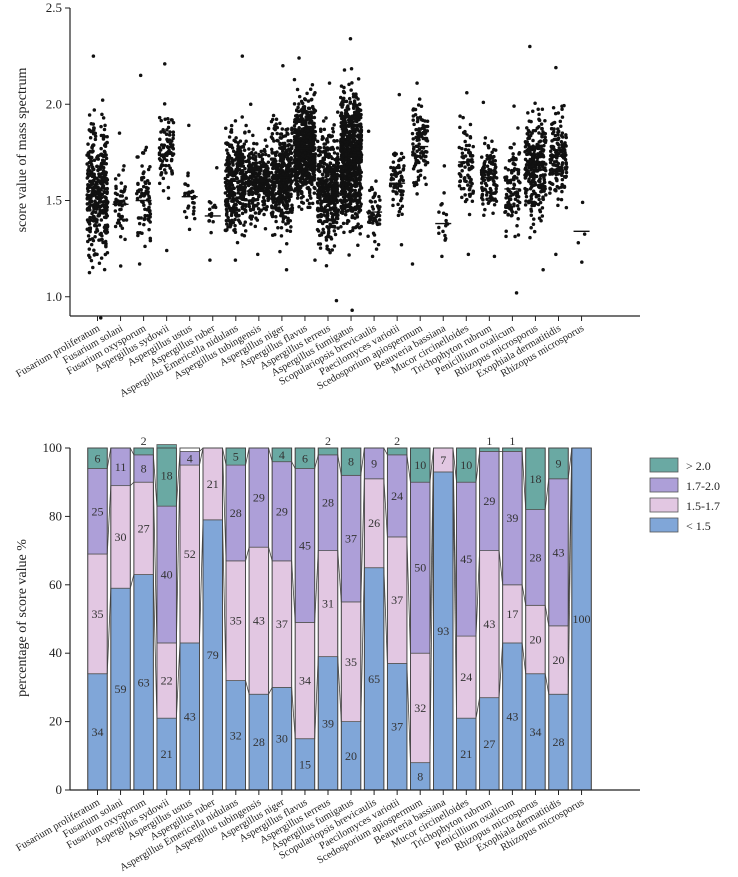 The image size is (738, 877). Describe the element at coordinates (22, 149) in the screenshot. I see `scatter-y-axis-label: score value of mass spectrum` at that location.